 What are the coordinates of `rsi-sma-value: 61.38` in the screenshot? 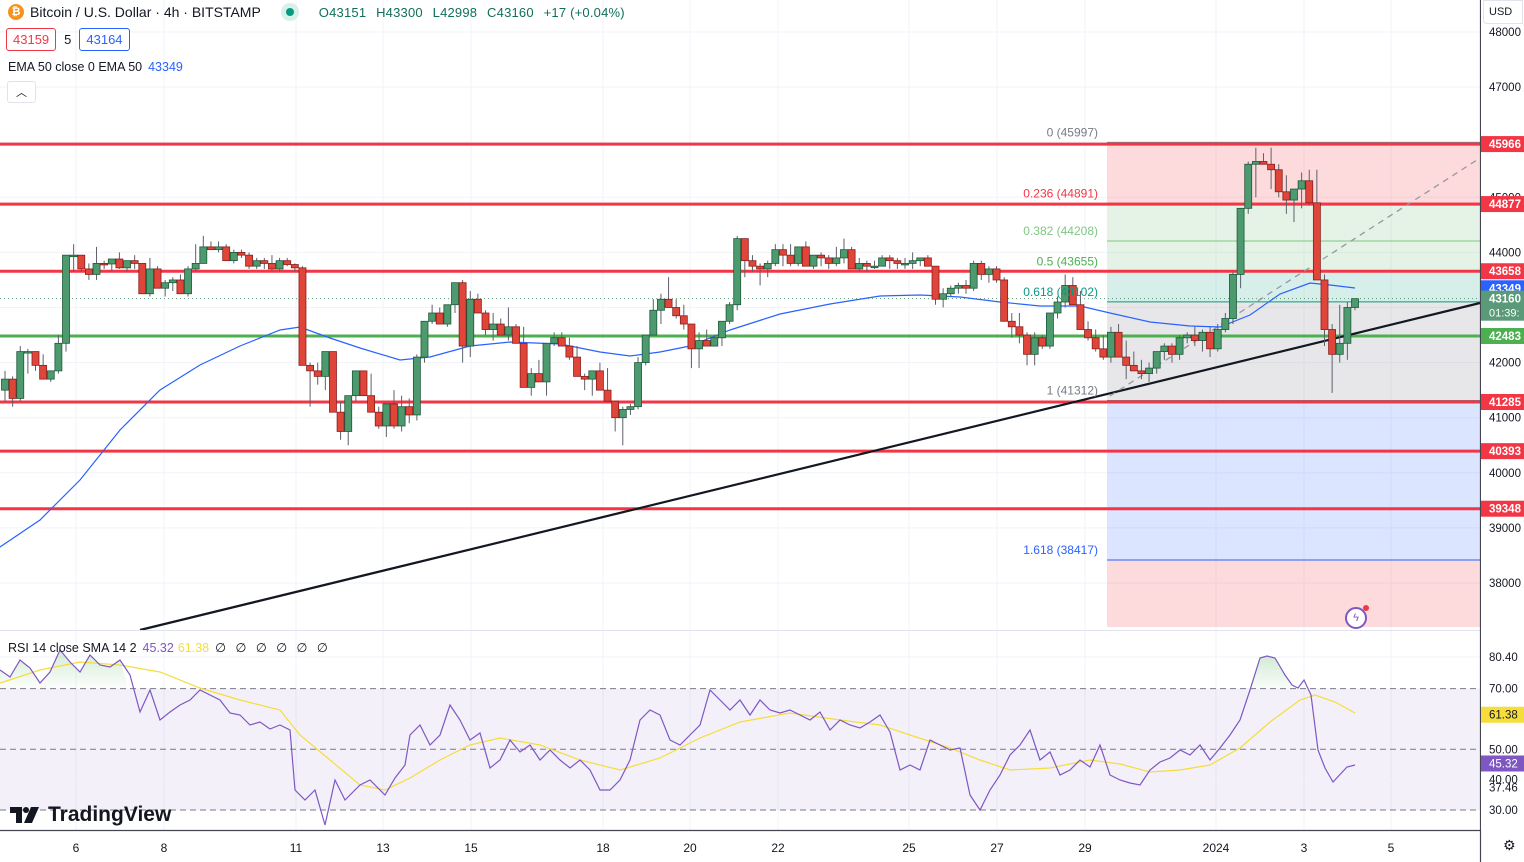 It's located at (193, 648).